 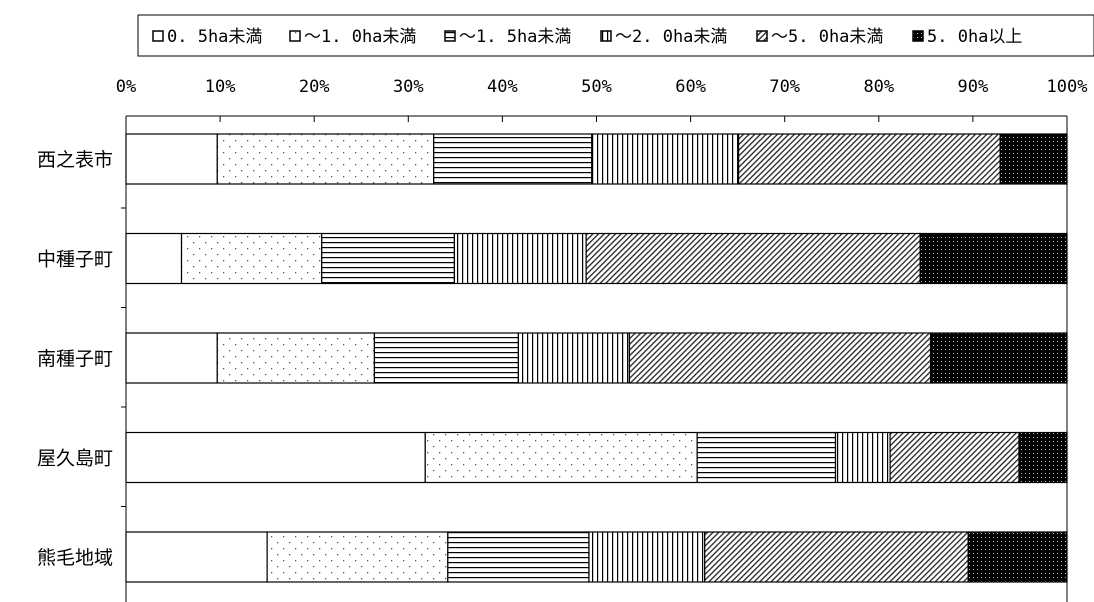 I want to click on bar-group: 屋久島町, so click(x=552, y=457).